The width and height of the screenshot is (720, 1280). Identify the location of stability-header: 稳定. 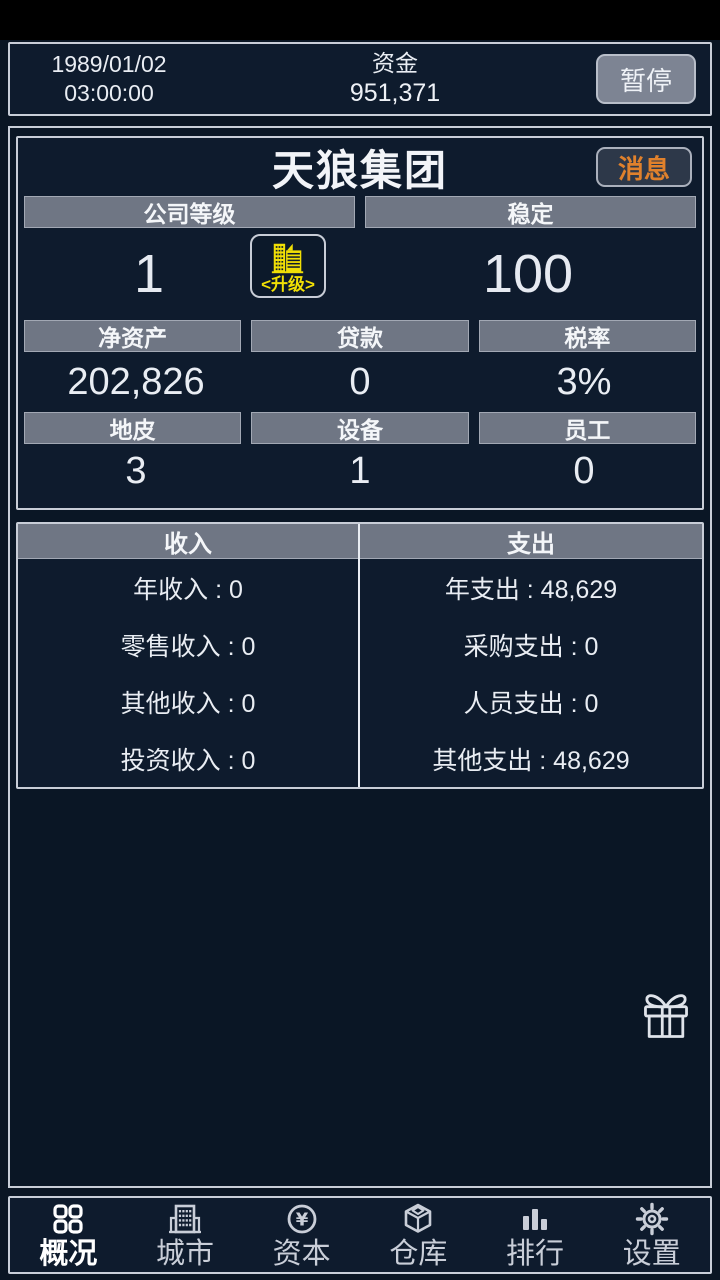
(530, 212).